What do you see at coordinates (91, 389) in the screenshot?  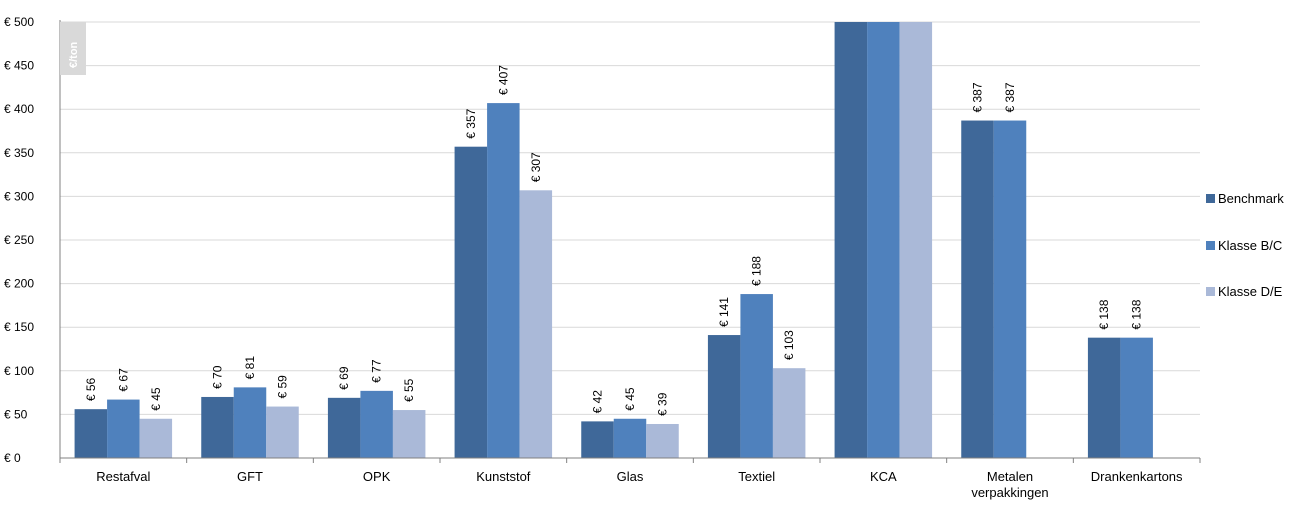 I see `data-label: € 56` at bounding box center [91, 389].